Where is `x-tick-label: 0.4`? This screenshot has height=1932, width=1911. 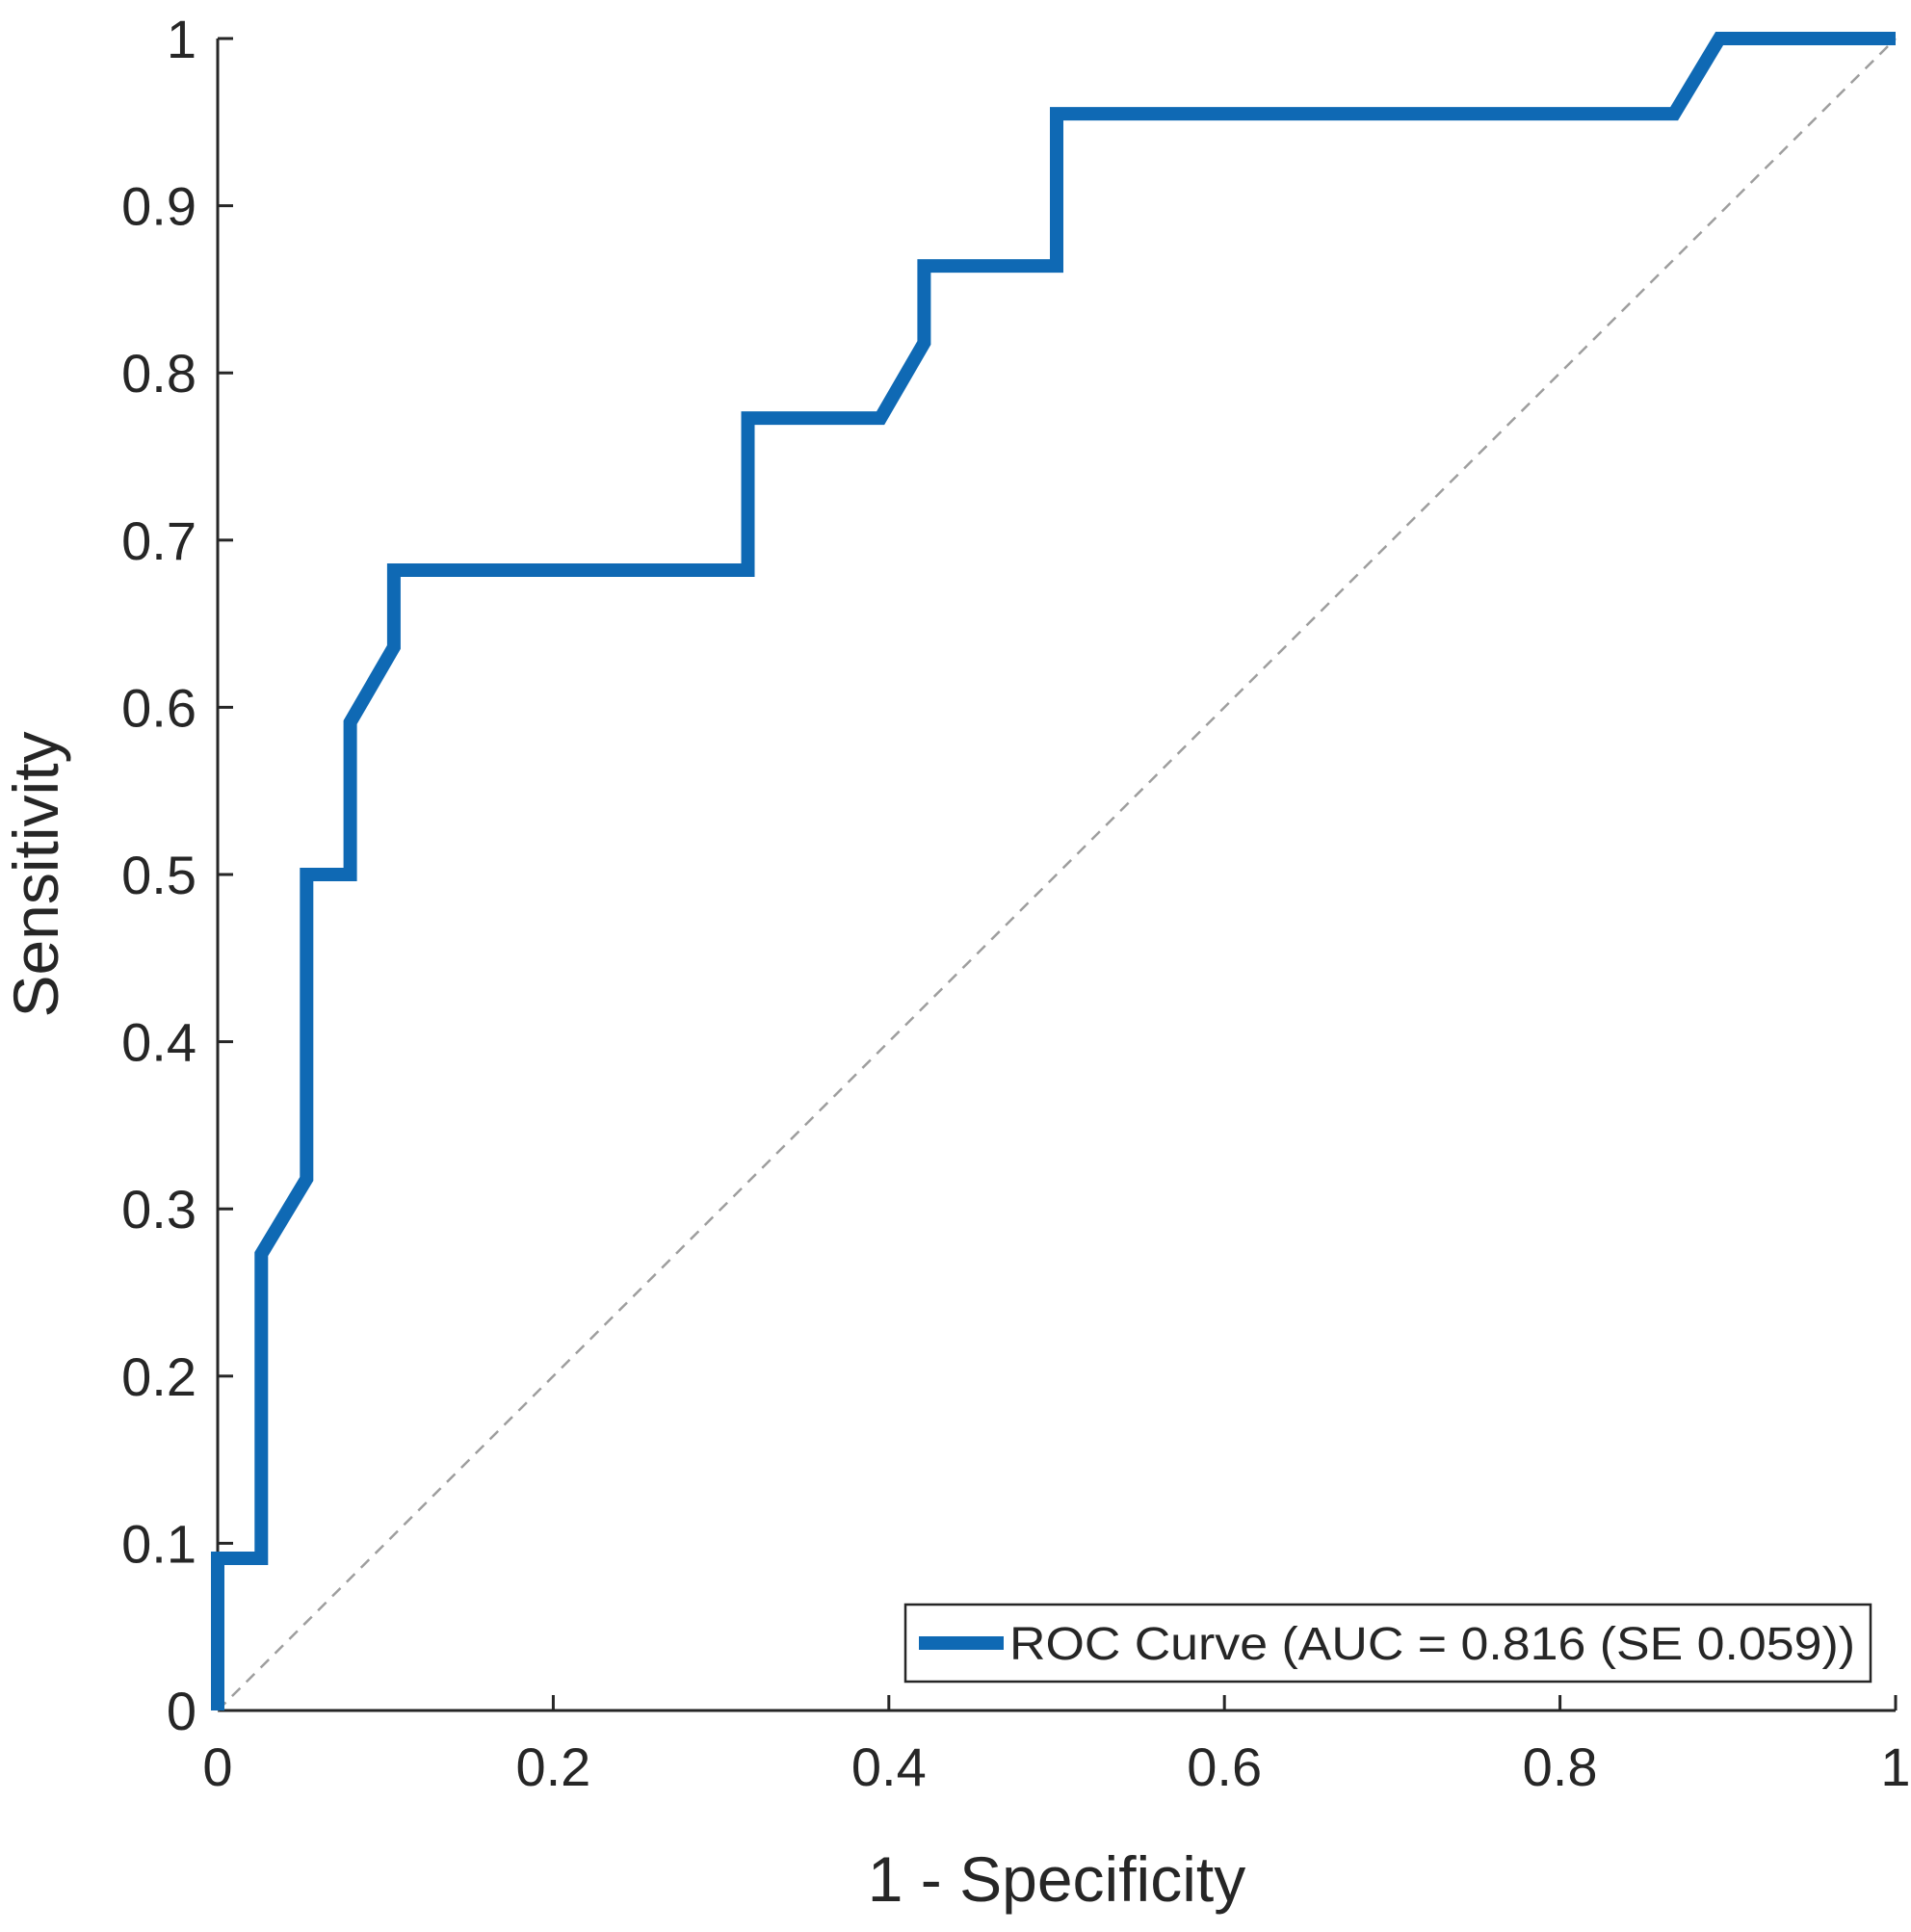 x-tick-label: 0.4 is located at coordinates (889, 1766).